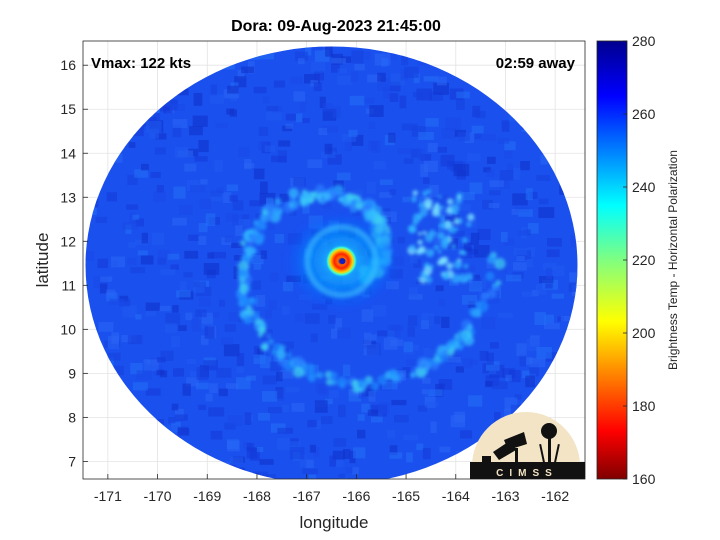 The width and height of the screenshot is (720, 540). I want to click on colorbar-tick-label: 280, so click(644, 41).